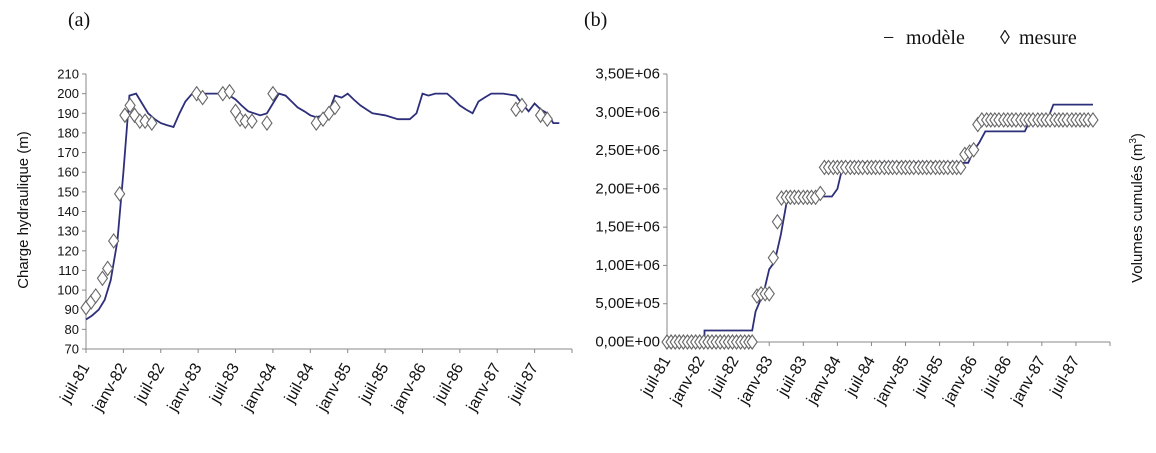  I want to click on panel-a-label: (a), so click(79, 20).